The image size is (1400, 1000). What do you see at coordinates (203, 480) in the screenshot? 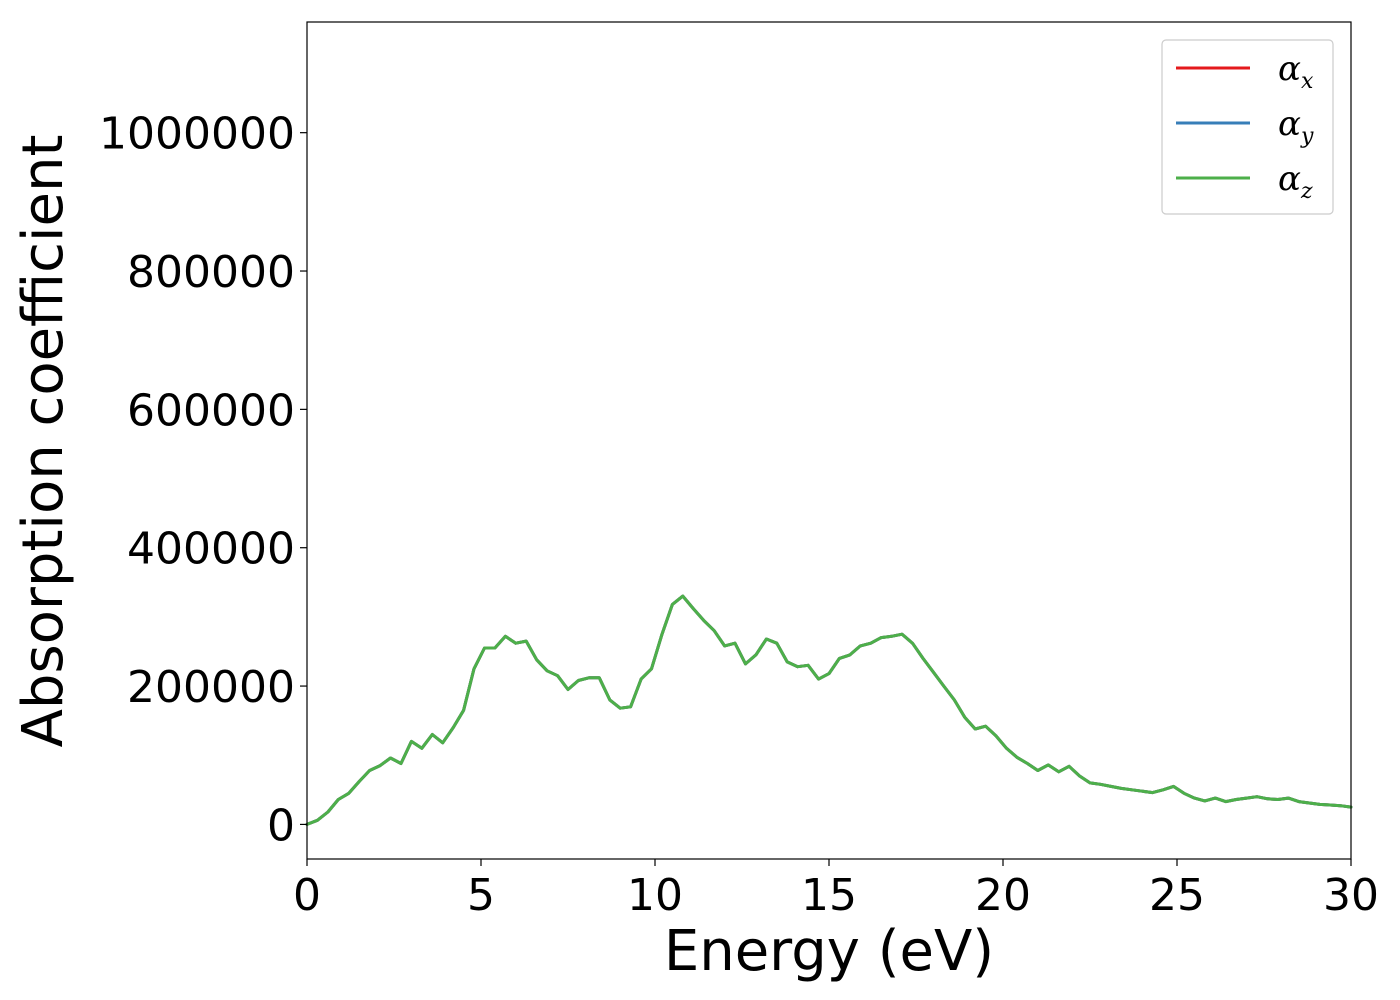
I see `y-axis: 0 200000 400000 600000 800000 1000000` at bounding box center [203, 480].